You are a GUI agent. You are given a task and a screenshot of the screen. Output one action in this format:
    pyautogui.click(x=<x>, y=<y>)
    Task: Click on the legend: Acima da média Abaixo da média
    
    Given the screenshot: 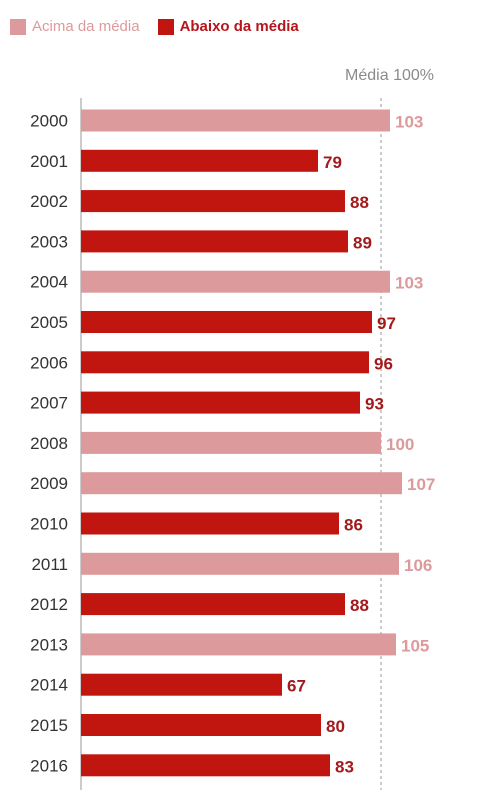 What is the action you would take?
    pyautogui.click(x=163, y=26)
    